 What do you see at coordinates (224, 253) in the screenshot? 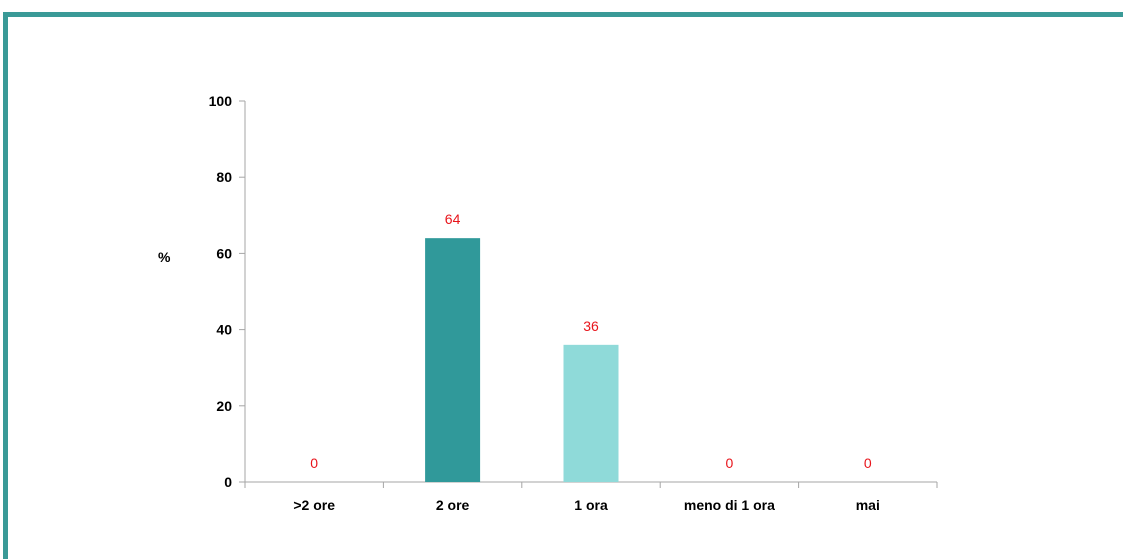
I see `y-tick-label: 60` at bounding box center [224, 253].